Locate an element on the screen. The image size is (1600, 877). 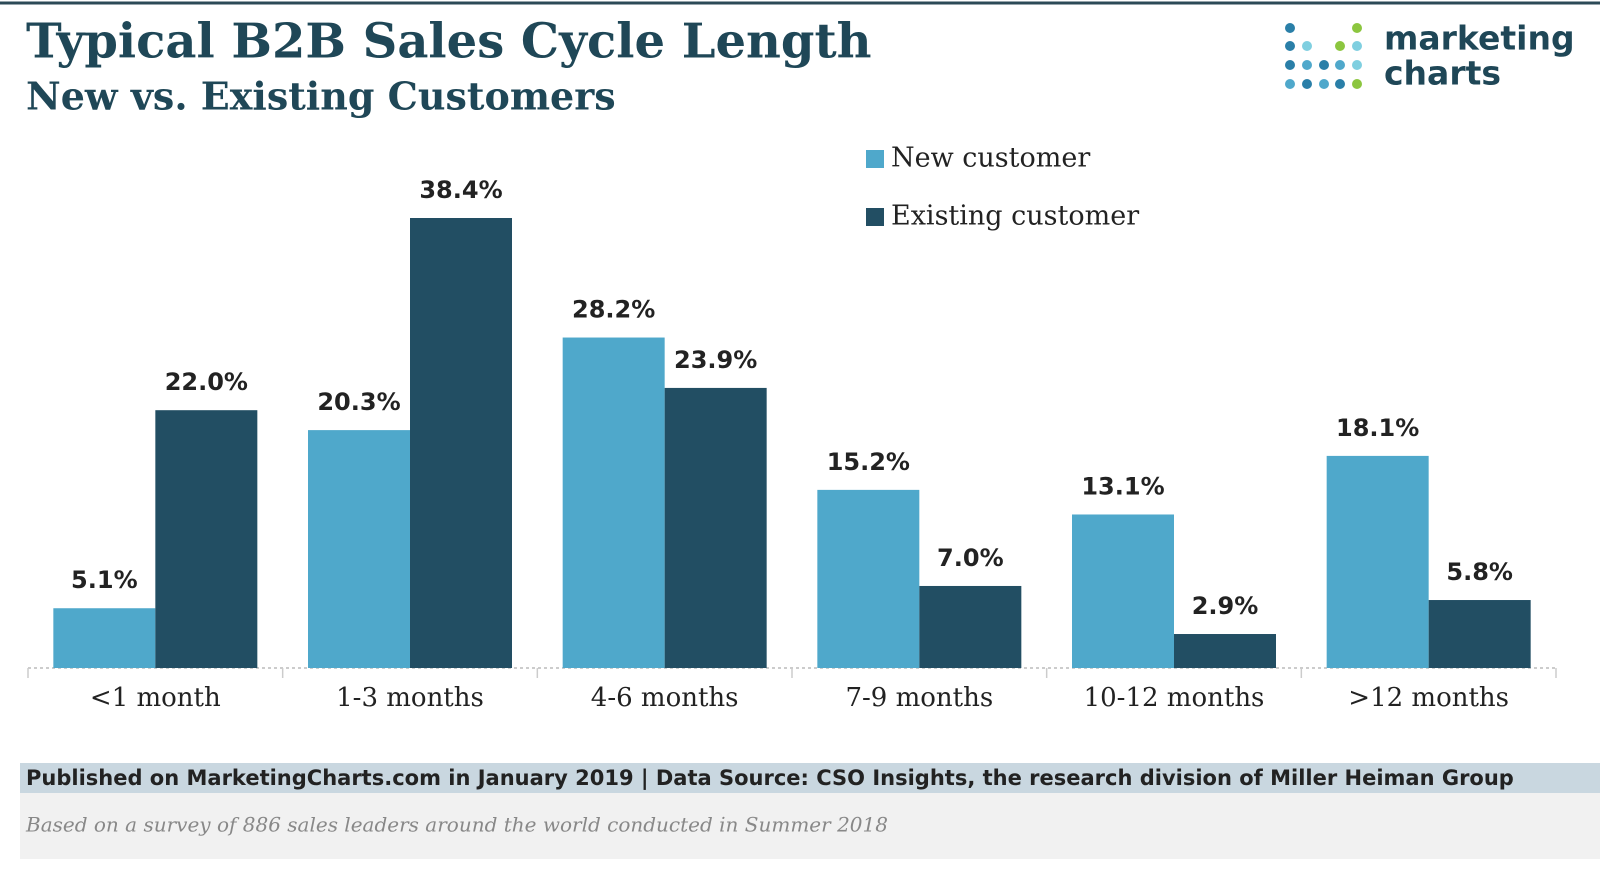
data-label: 18.1% is located at coordinates (1377, 428).